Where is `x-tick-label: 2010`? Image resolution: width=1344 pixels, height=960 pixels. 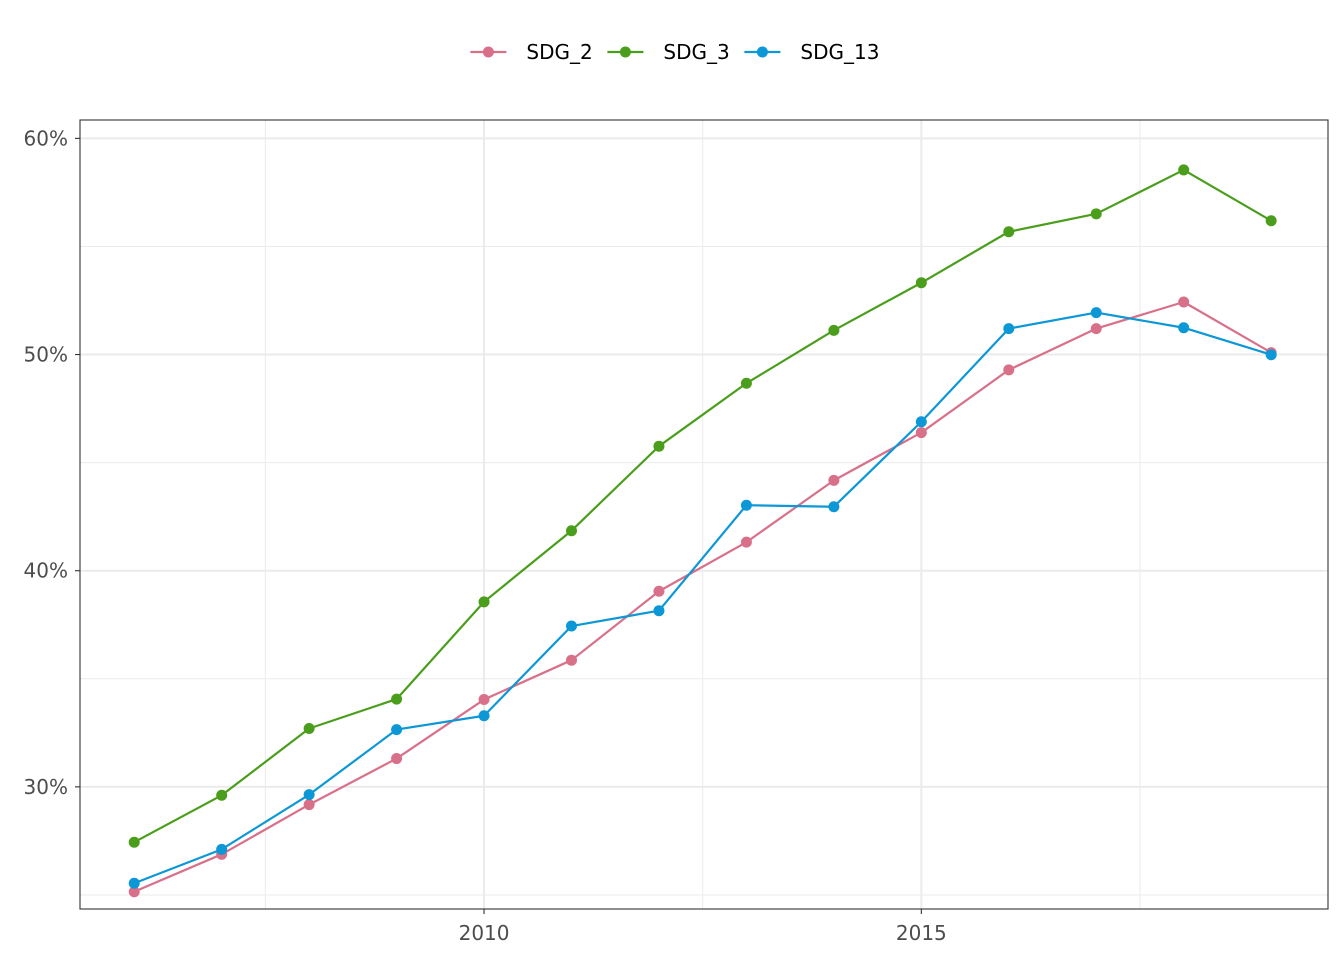
x-tick-label: 2010 is located at coordinates (484, 933).